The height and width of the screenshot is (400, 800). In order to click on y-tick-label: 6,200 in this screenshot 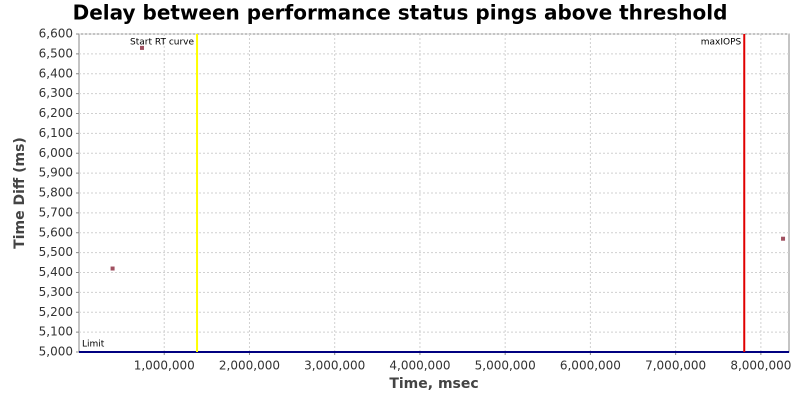, I will do `click(56, 113)`.